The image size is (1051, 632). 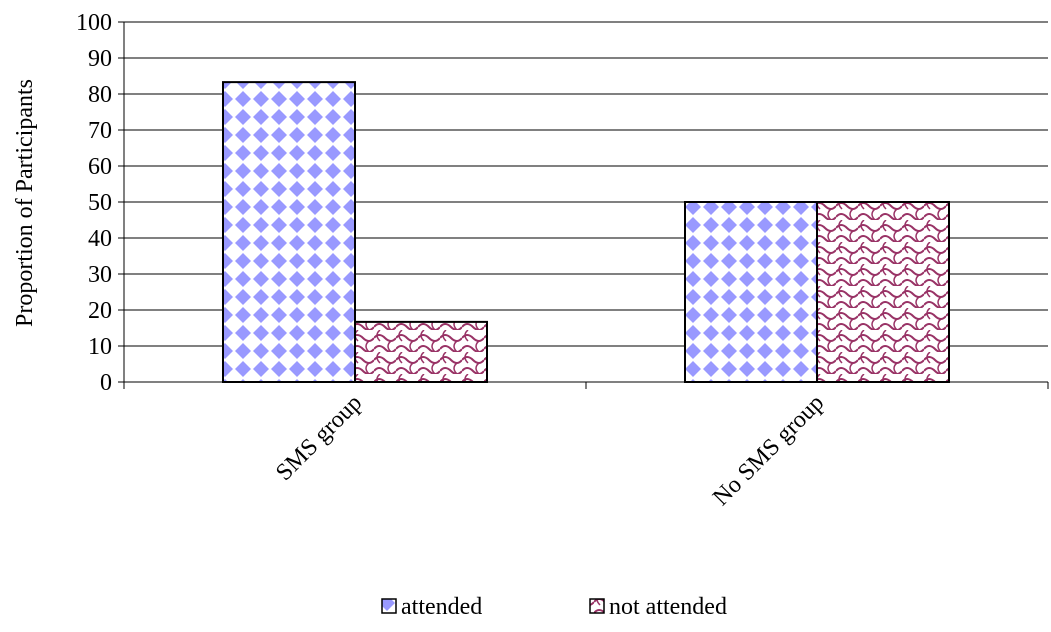 What do you see at coordinates (100, 239) in the screenshot?
I see `y-tick-label: 40` at bounding box center [100, 239].